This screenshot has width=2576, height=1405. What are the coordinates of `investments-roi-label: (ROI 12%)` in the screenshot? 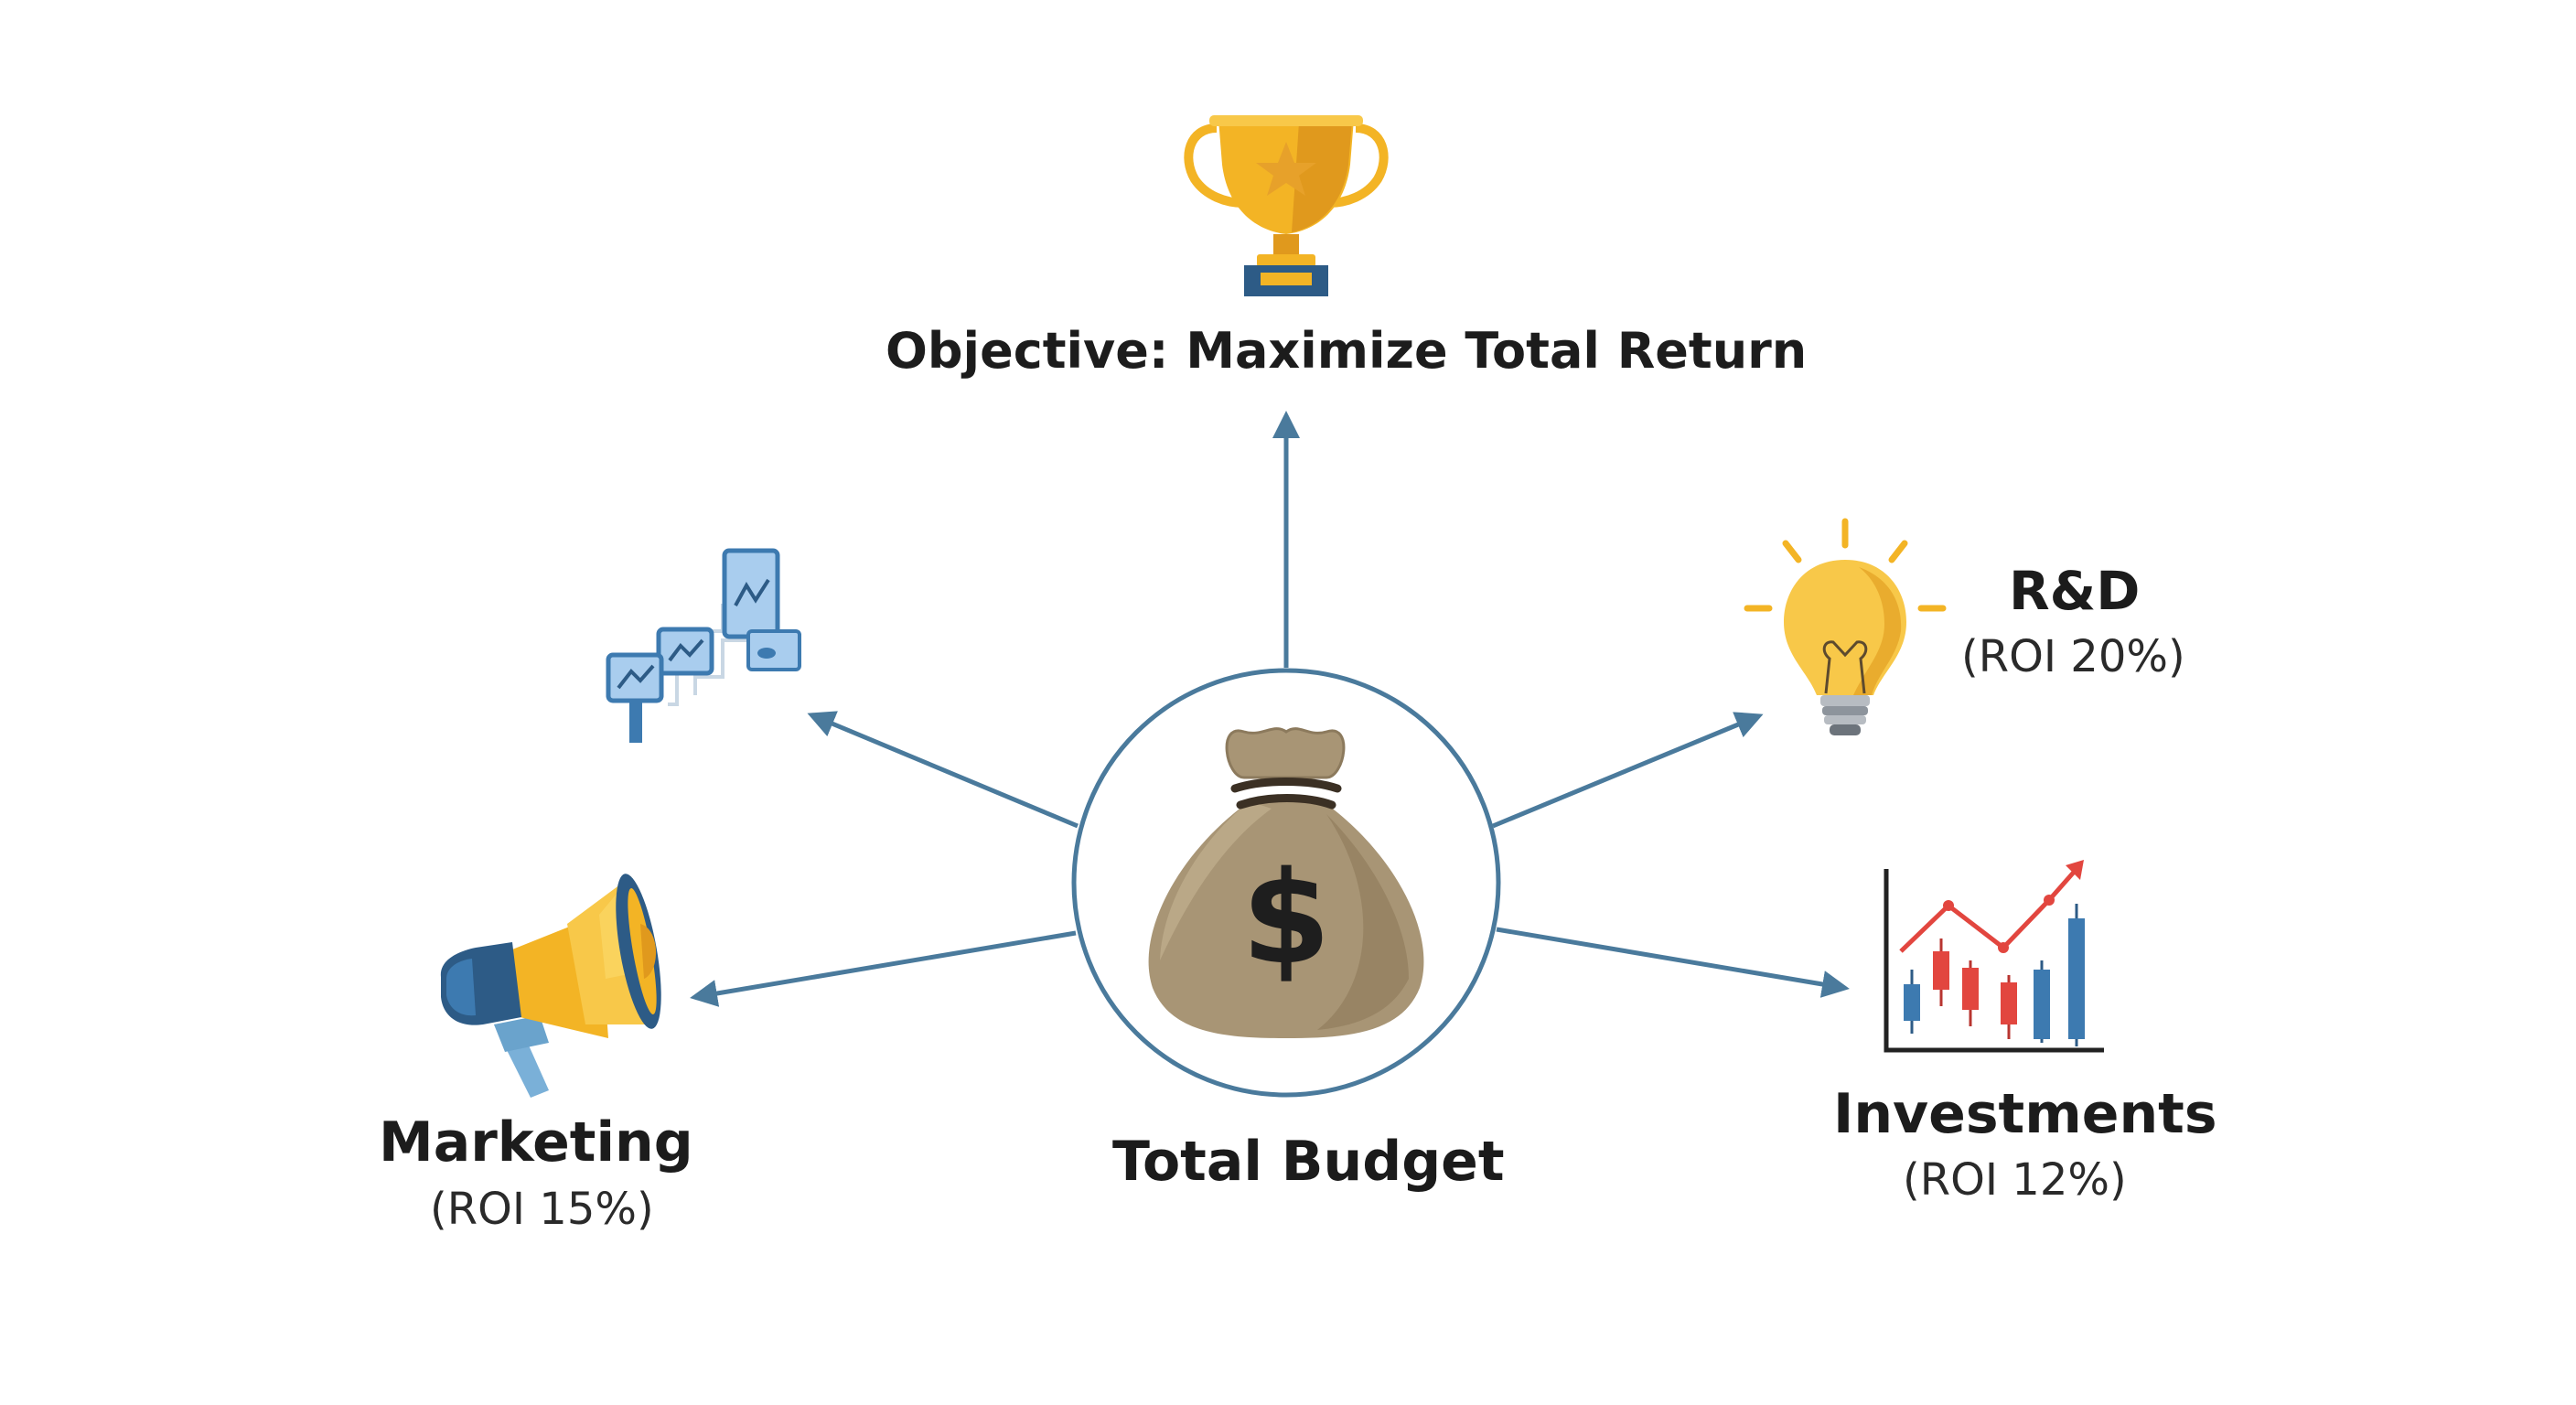 It's located at (2015, 1180).